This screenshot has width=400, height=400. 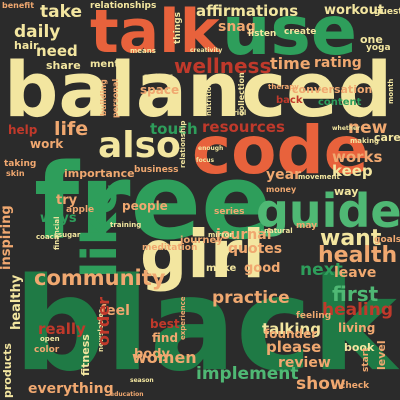 I want to click on word-need: need, so click(x=57, y=51).